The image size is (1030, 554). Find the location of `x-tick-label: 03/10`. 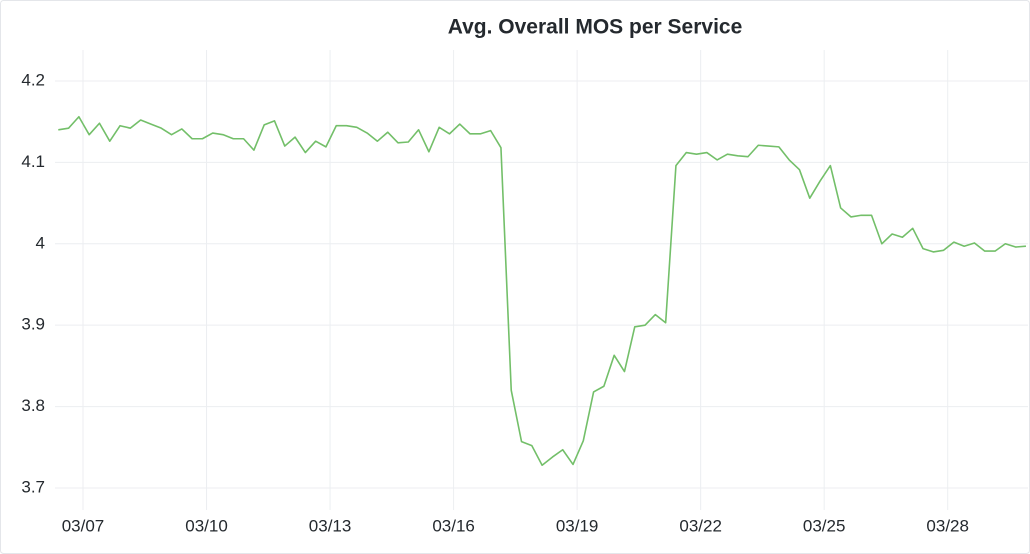

x-tick-label: 03/10 is located at coordinates (206, 525).